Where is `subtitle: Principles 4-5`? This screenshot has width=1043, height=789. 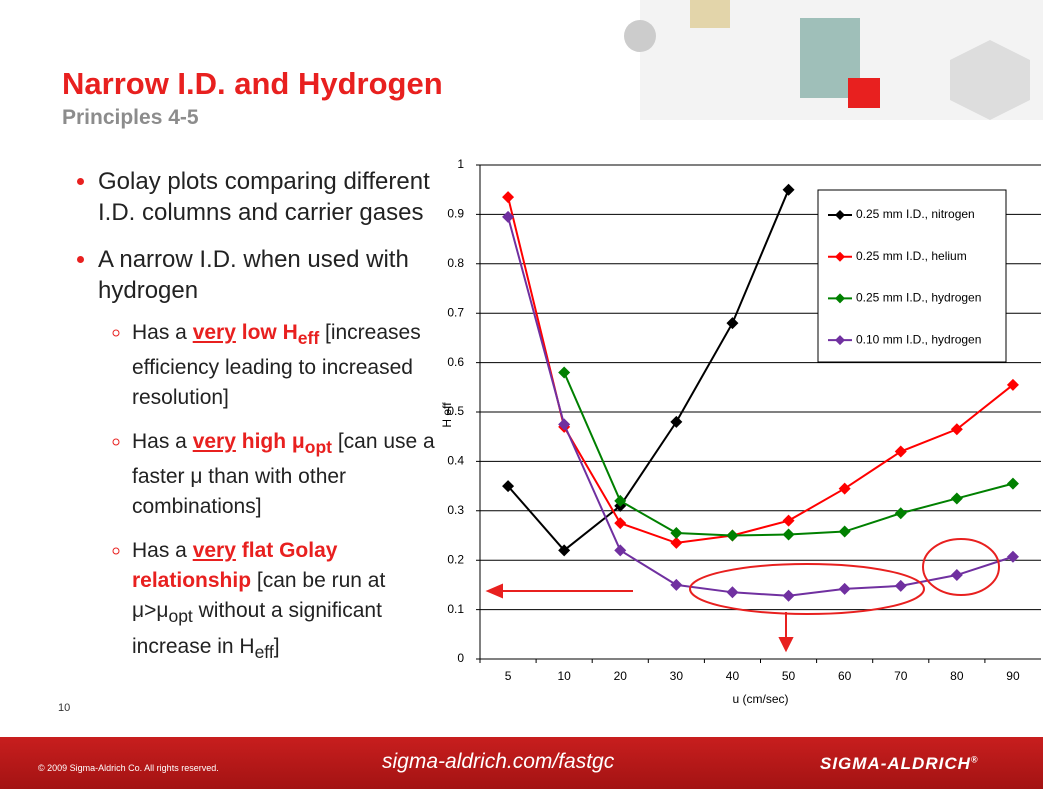 subtitle: Principles 4-5 is located at coordinates (130, 117).